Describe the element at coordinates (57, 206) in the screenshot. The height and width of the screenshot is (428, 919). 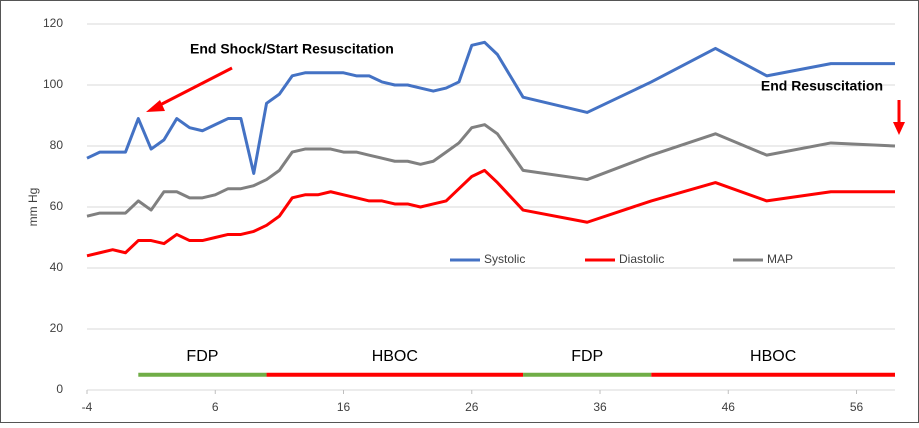
I see `y-tick-label: 60` at that location.